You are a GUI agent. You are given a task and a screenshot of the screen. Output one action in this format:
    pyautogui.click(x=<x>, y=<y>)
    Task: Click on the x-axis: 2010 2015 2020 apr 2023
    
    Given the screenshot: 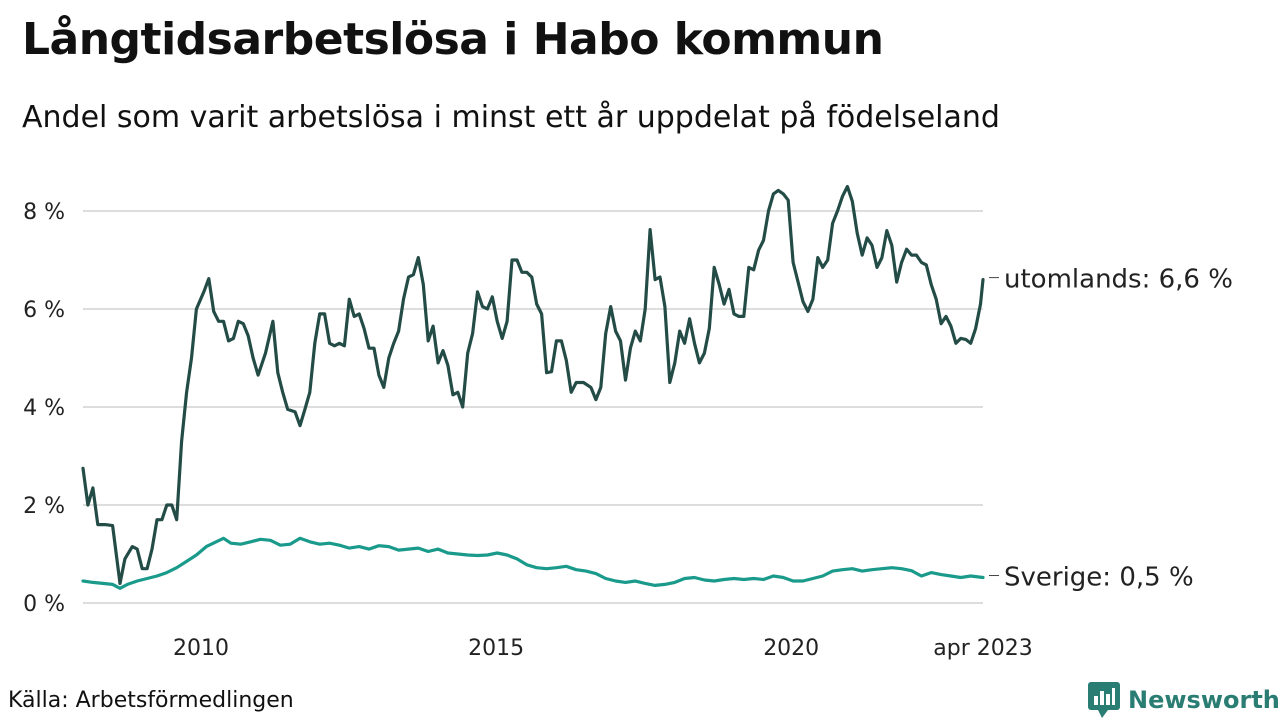 What is the action you would take?
    pyautogui.click(x=603, y=648)
    